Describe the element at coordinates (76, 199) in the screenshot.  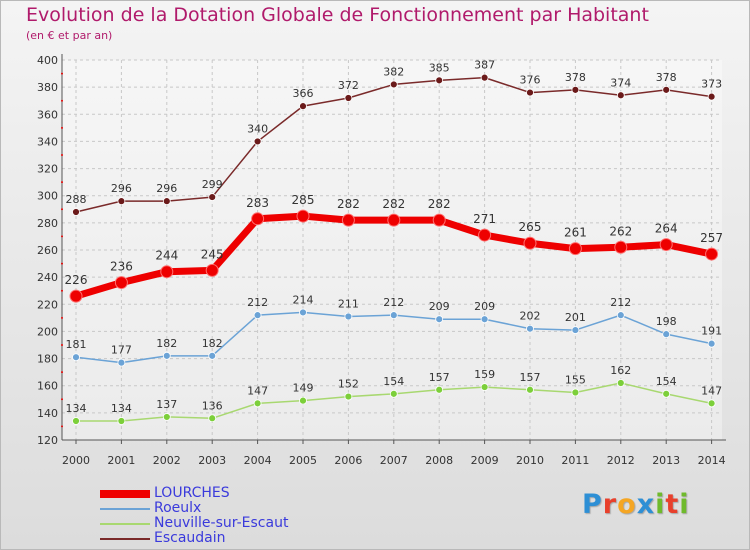
I see `data-label-escaudain: 288` at that location.